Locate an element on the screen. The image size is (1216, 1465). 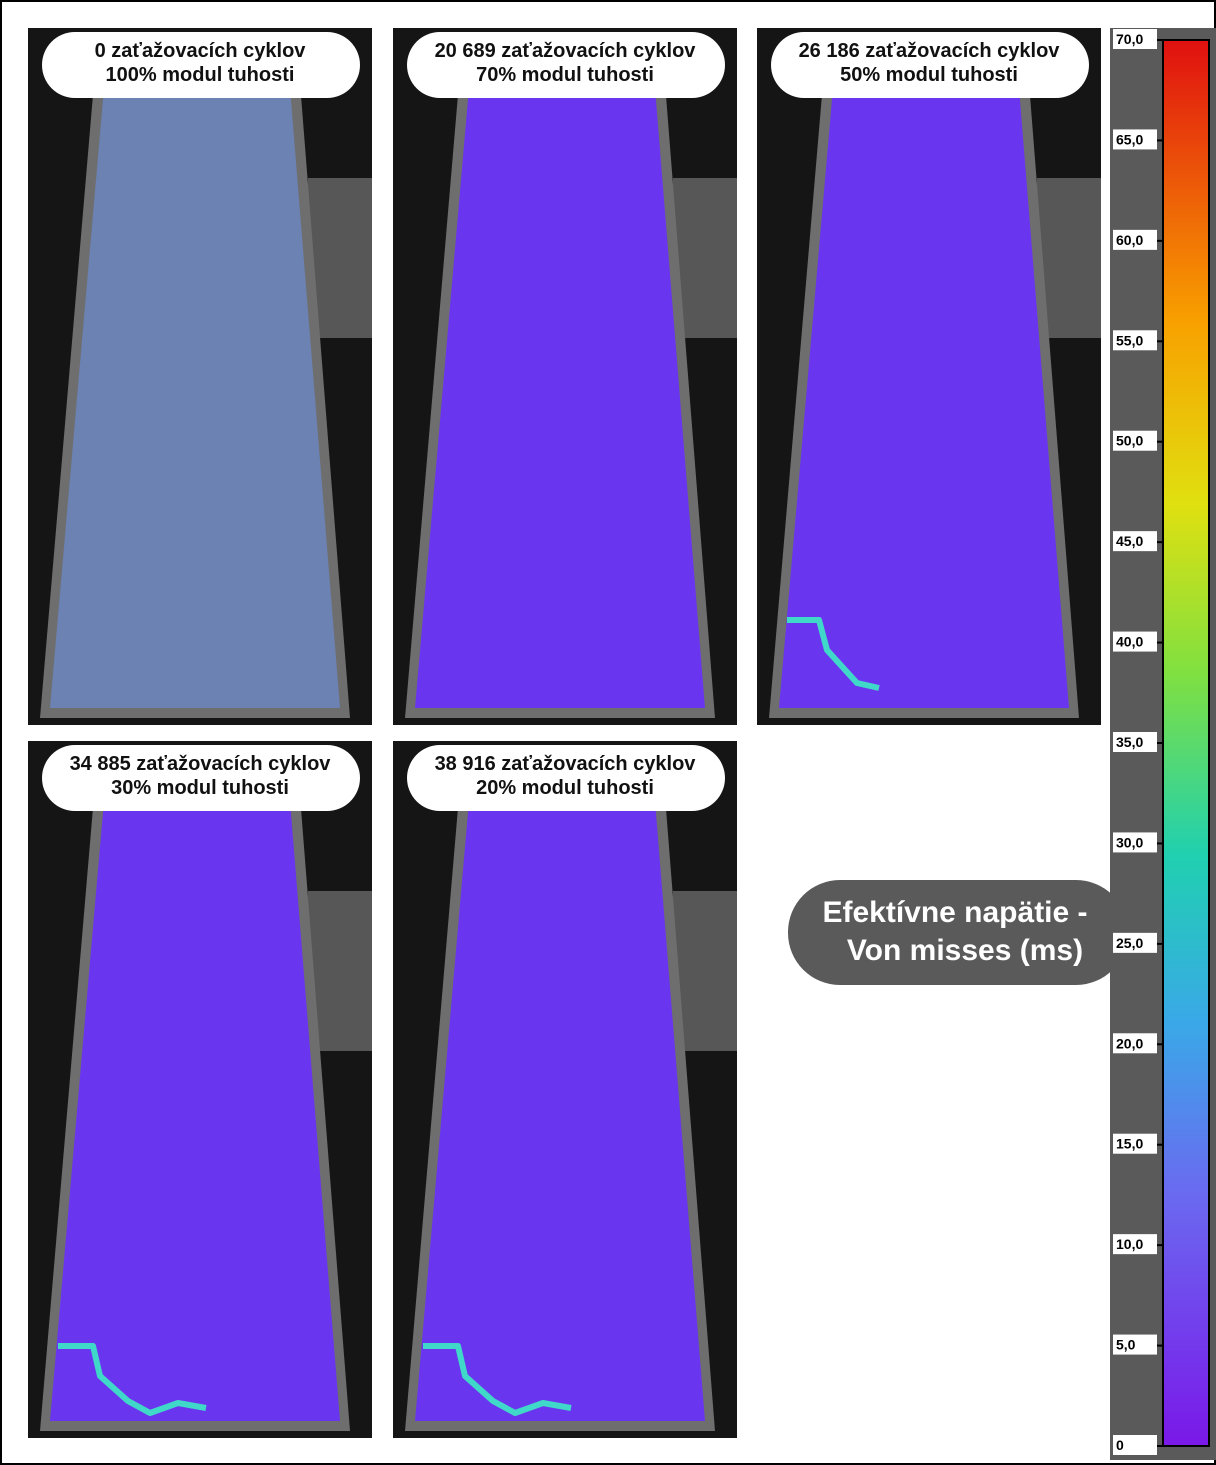
tick-label: 40,0 is located at coordinates (1129, 642).